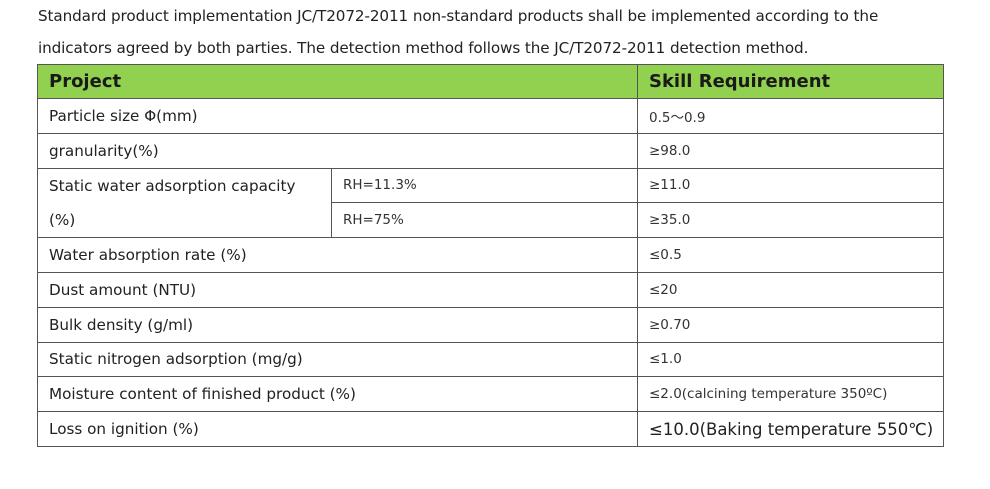  What do you see at coordinates (790, 394) in the screenshot?
I see `row-requirement-cell: ≤2.0(calcining temperature 350ºC)` at bounding box center [790, 394].